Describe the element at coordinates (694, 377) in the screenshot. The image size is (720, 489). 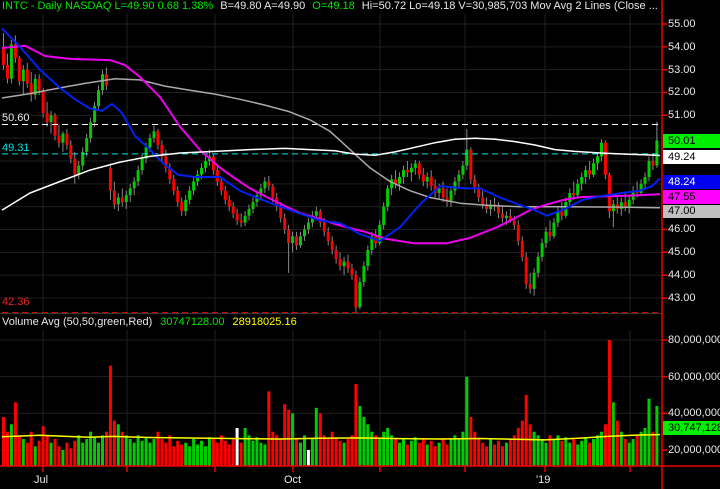
I see `volume-axis-label: 60,000,000` at that location.